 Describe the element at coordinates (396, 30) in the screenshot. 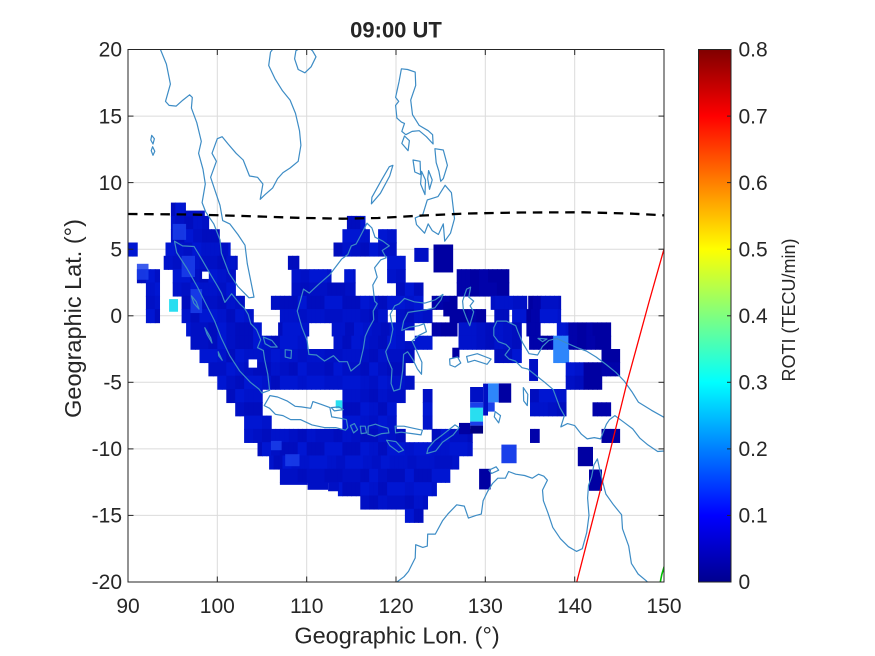

I see `svg-text: 09:00 UT` at that location.